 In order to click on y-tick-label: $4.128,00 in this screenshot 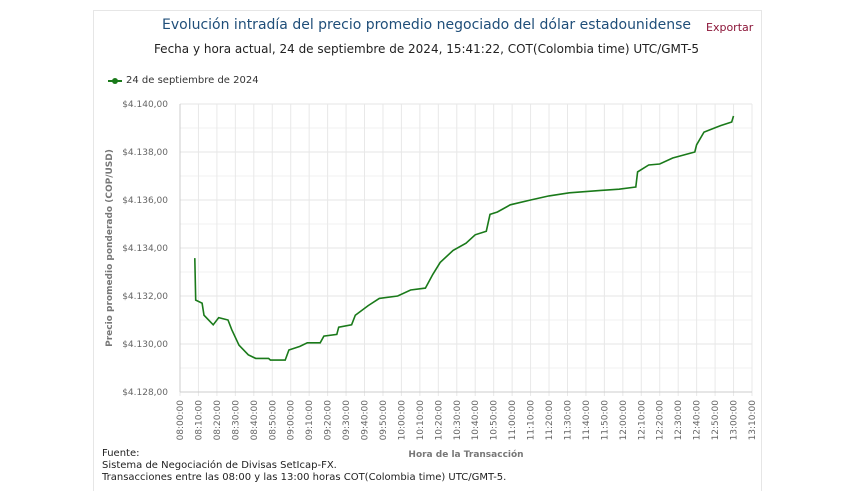, I will do `click(145, 393)`.